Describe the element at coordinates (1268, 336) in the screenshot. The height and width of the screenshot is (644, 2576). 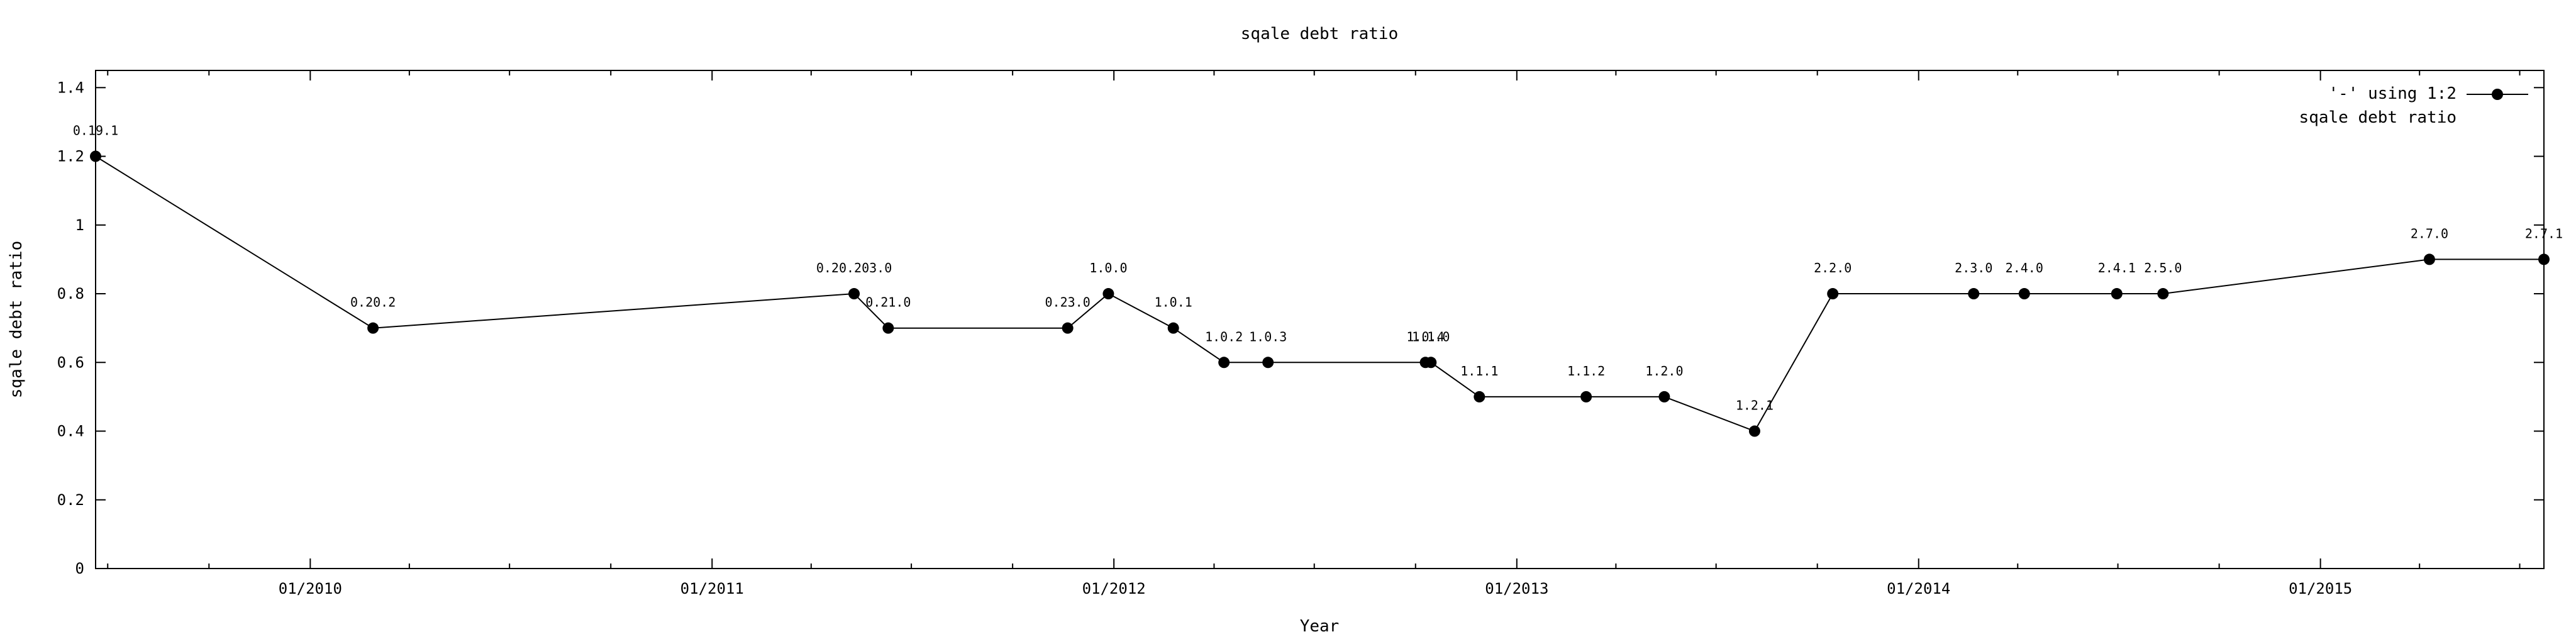
I see `data-label: 1.0.3` at that location.